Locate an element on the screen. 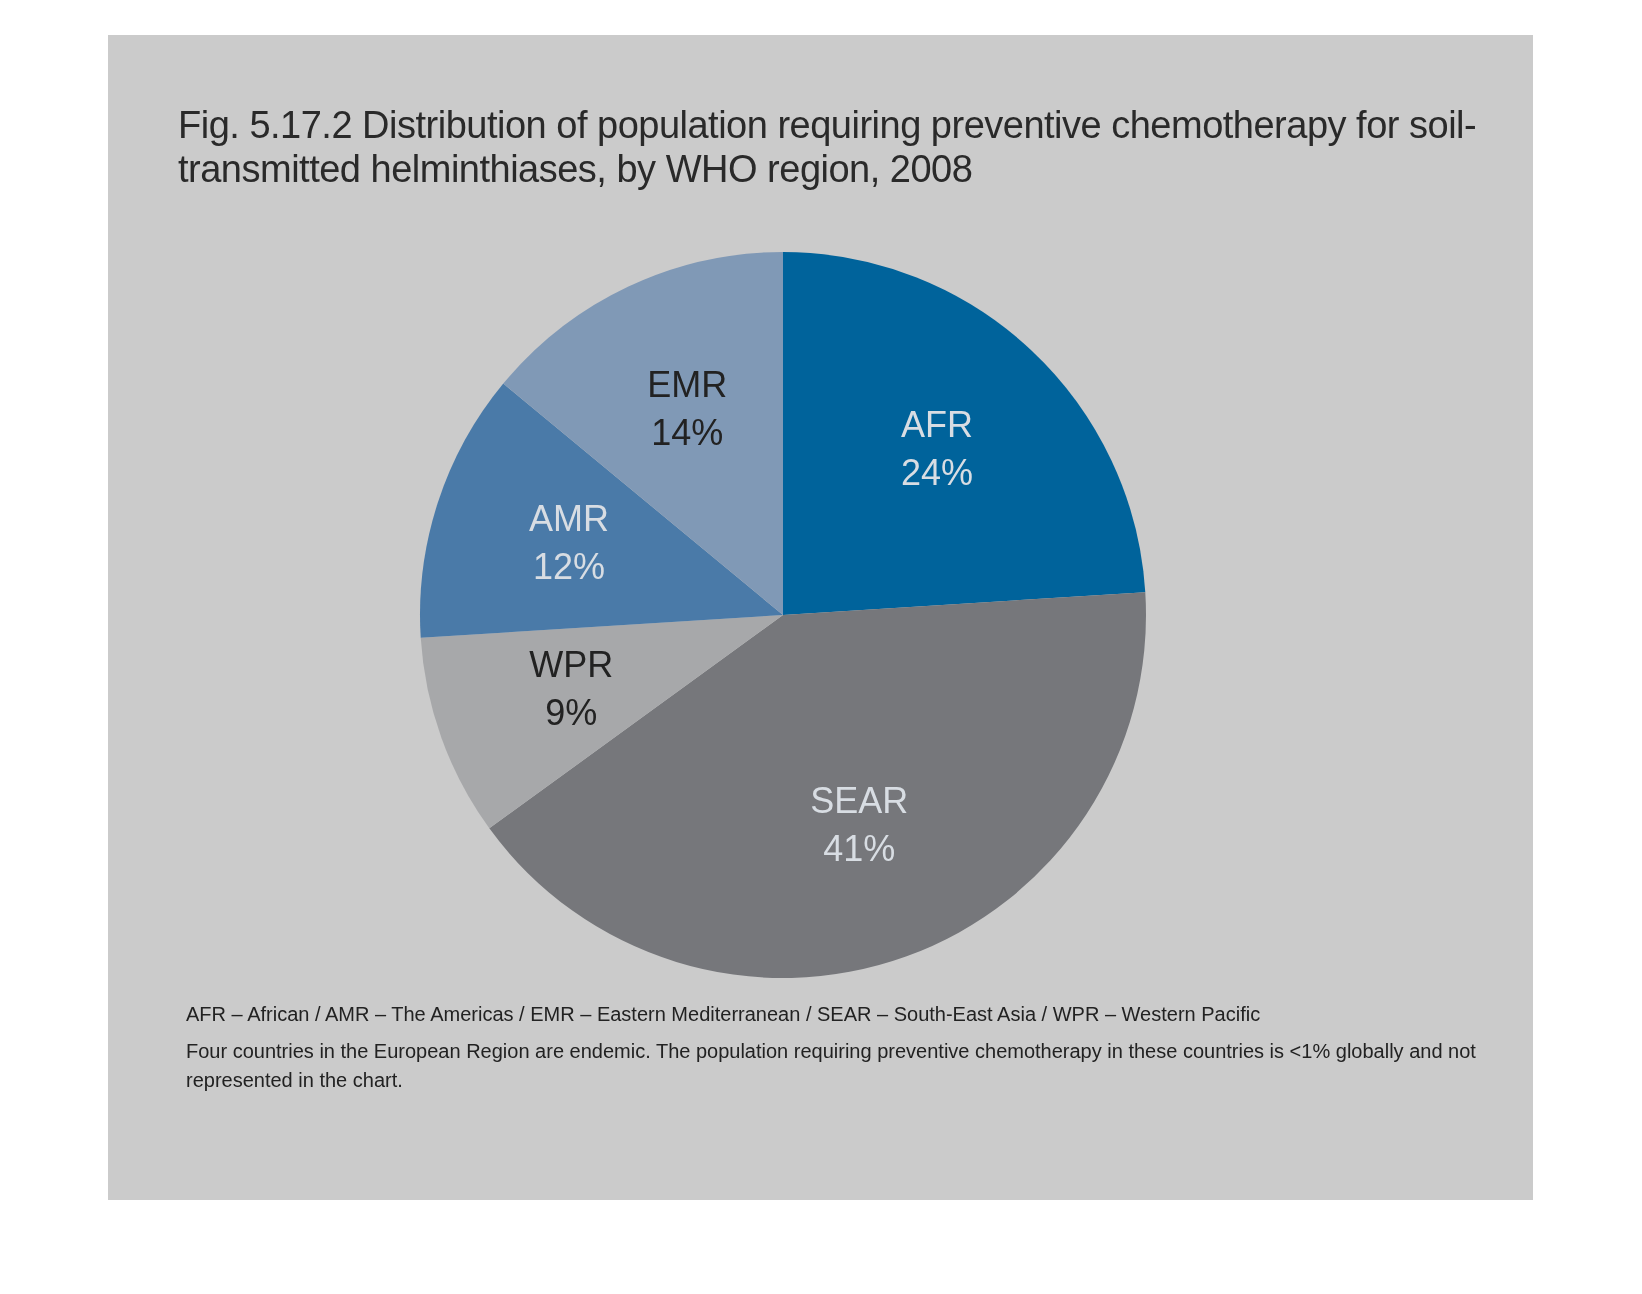  slice-label: WPR is located at coordinates (571, 665).